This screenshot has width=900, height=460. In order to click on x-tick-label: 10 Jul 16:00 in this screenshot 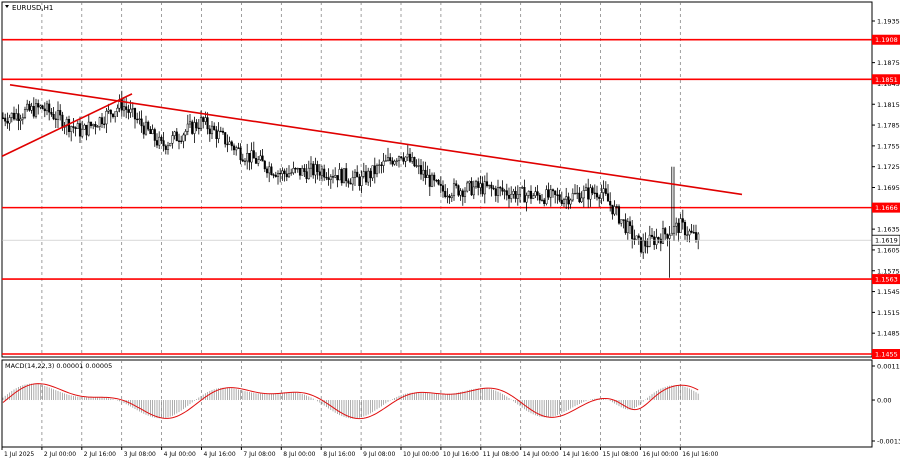, I will do `click(461, 454)`.